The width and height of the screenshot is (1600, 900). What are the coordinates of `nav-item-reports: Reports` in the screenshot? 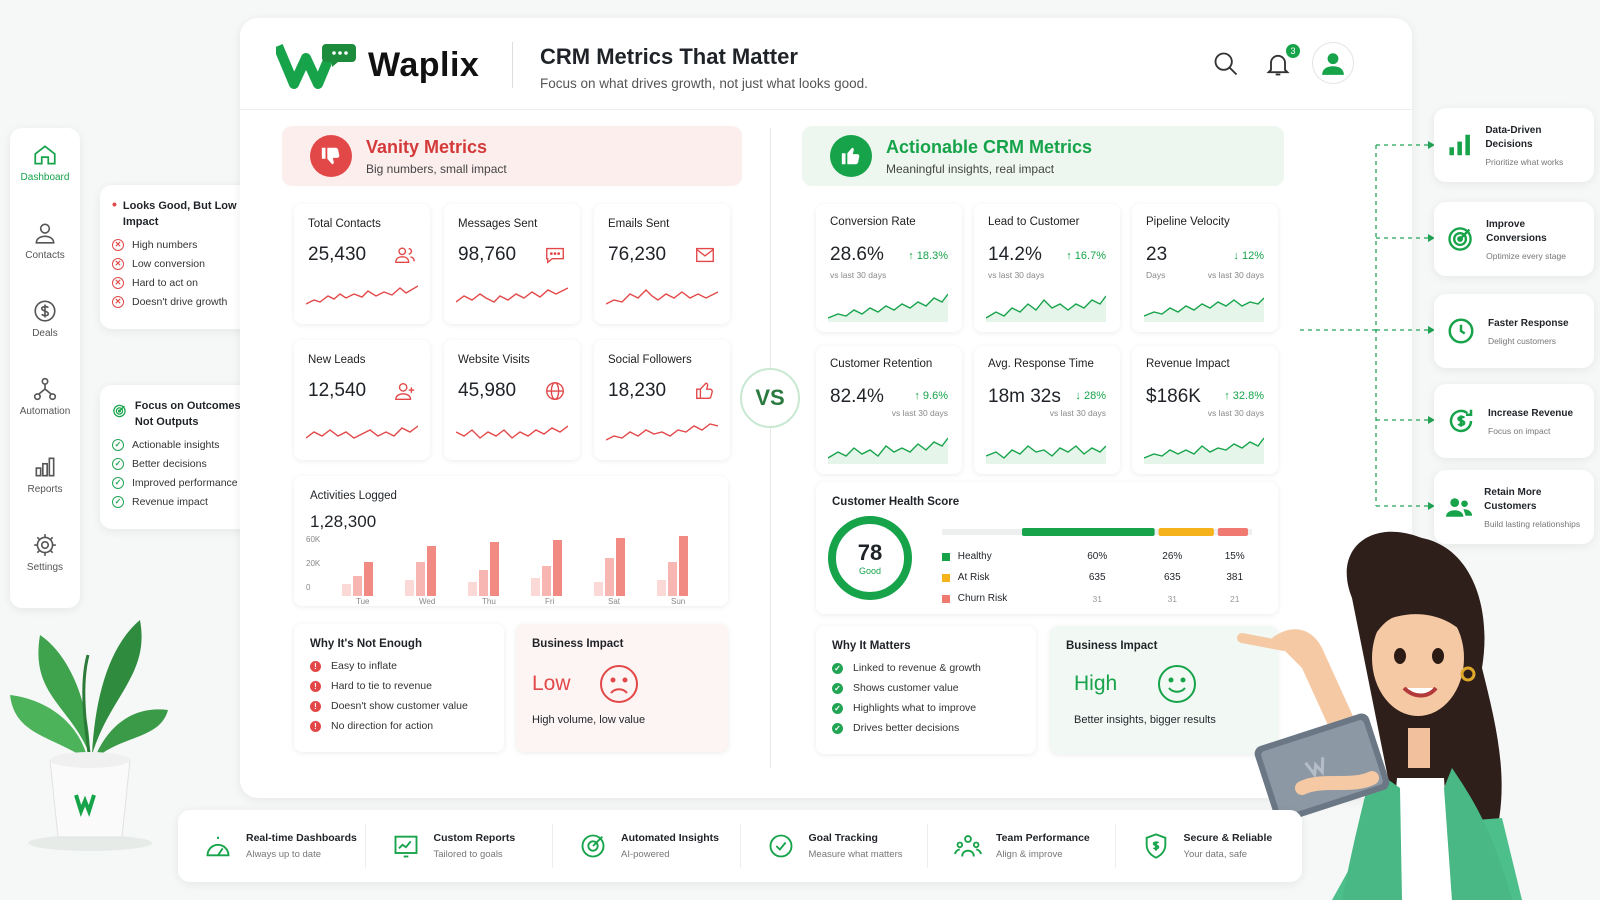 It's located at (45, 493).